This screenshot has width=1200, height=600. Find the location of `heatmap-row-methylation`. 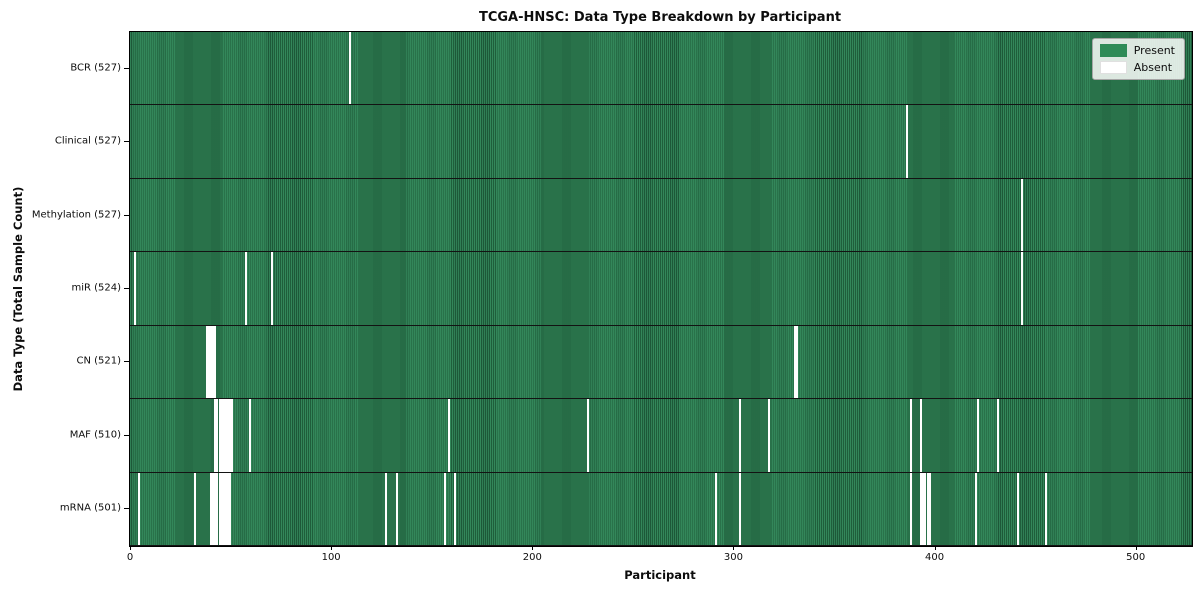

heatmap-row-methylation is located at coordinates (661, 215).